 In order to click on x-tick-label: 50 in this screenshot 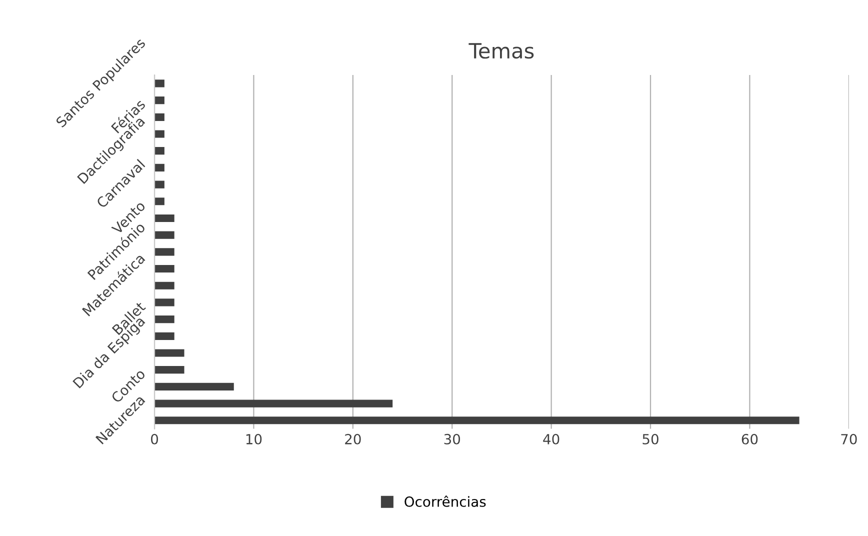, I will do `click(650, 439)`.